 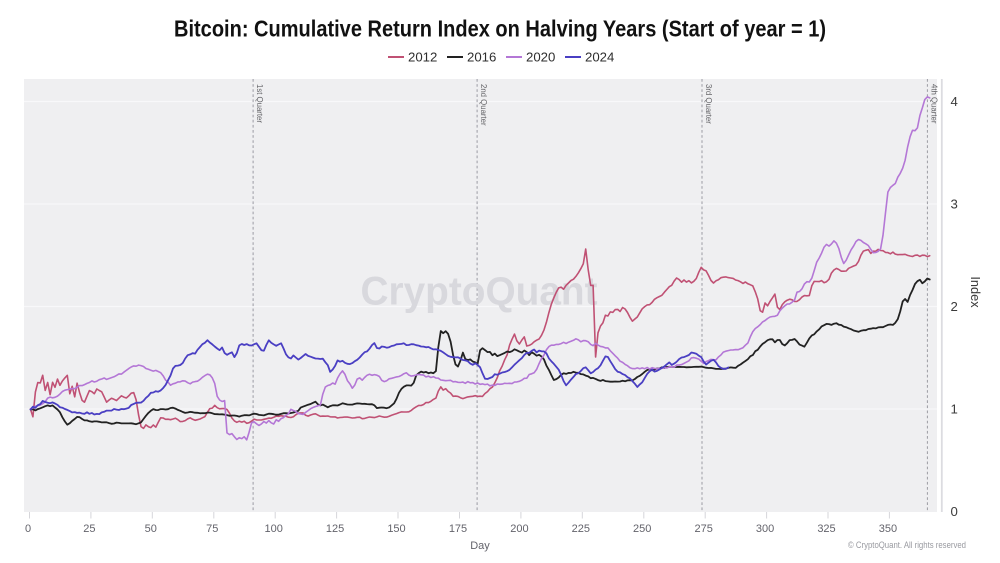 I want to click on svg-text: 3rd Quarter, so click(x=708, y=104).